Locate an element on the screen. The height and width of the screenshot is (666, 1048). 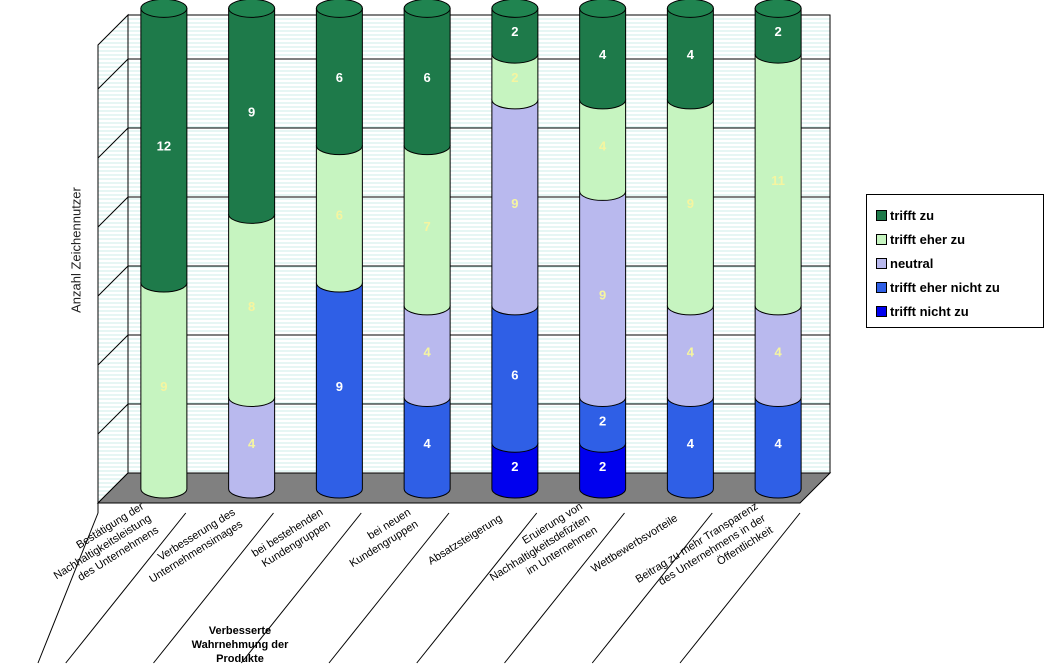
data-label: 8 is located at coordinates (251, 306).